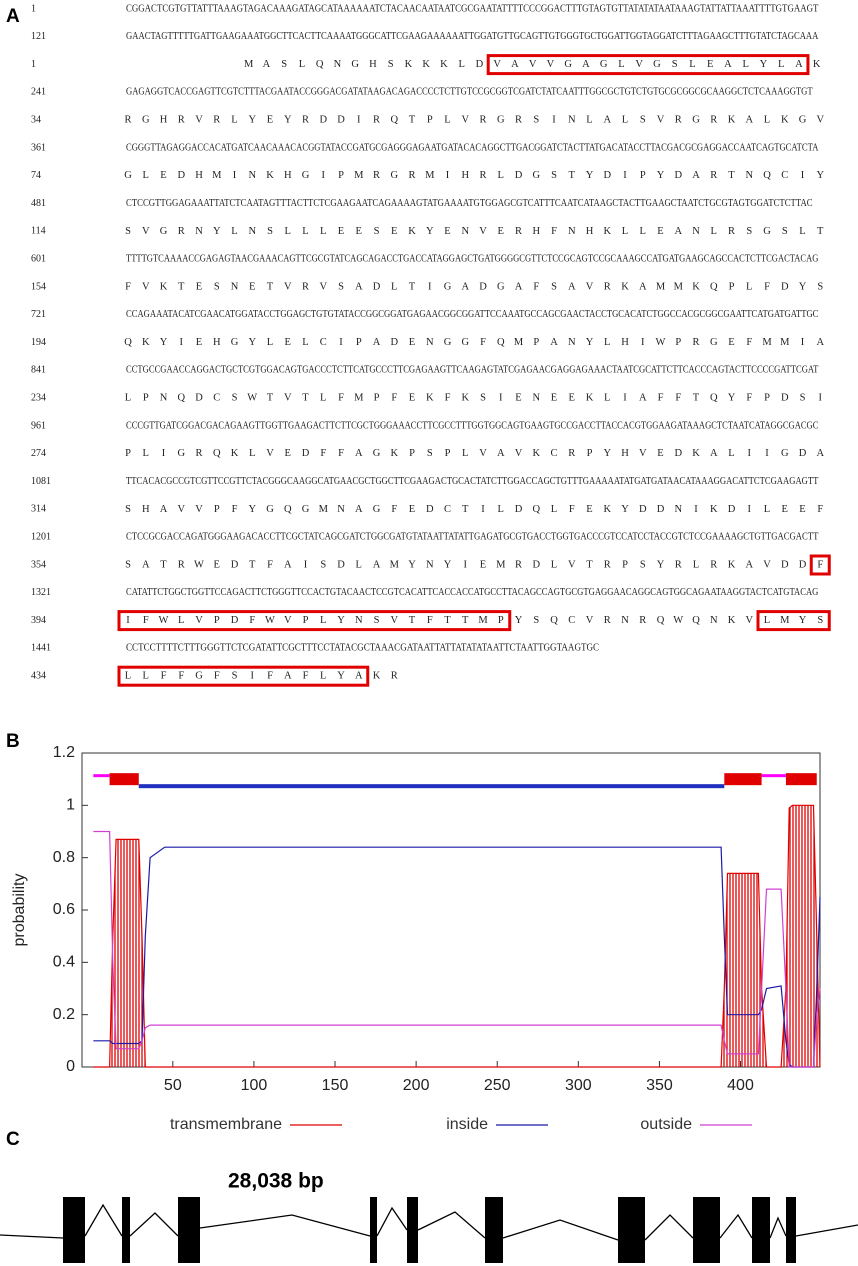 This screenshot has width=858, height=1266. Describe the element at coordinates (13, 1139) in the screenshot. I see `panel-label: C` at that location.